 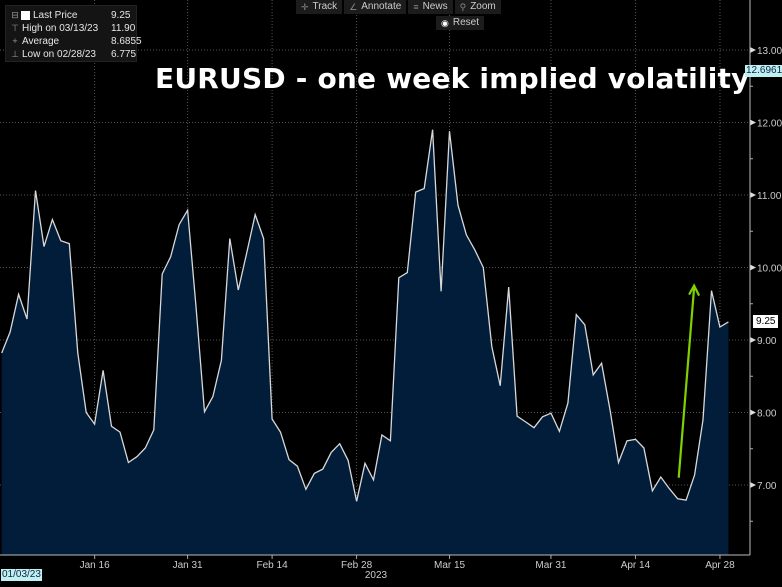 What do you see at coordinates (25, 15) in the screenshot?
I see `series-swatch` at bounding box center [25, 15].